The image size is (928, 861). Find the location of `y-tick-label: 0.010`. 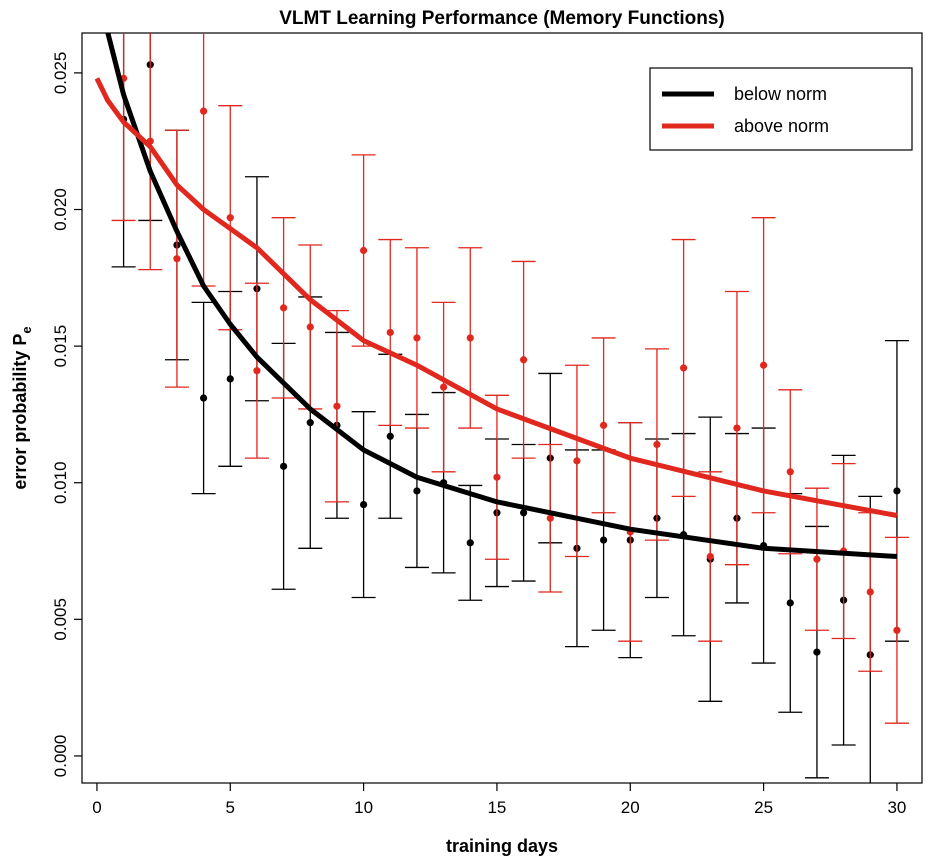

y-tick-label: 0.010 is located at coordinates (60, 482).